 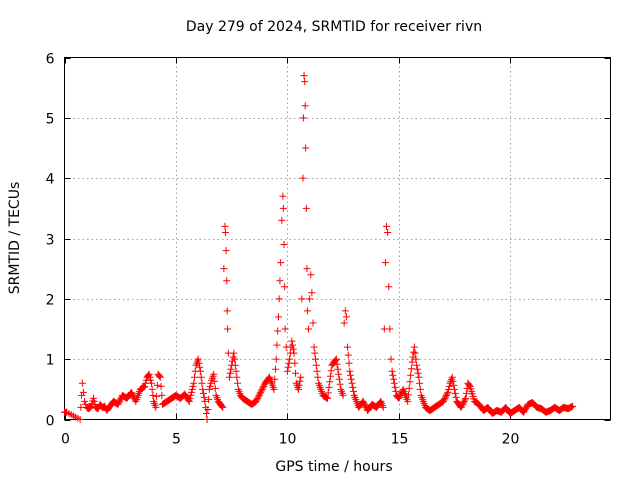 I want to click on x-tick-label: 5, so click(x=176, y=440).